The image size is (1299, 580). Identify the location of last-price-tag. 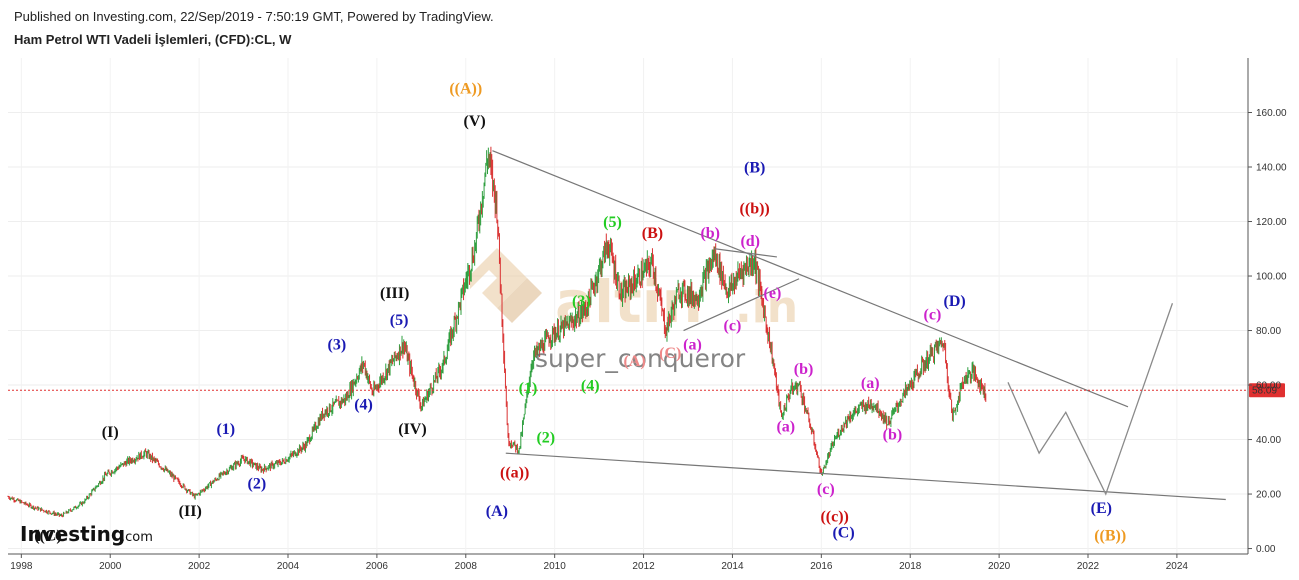
(1267, 390).